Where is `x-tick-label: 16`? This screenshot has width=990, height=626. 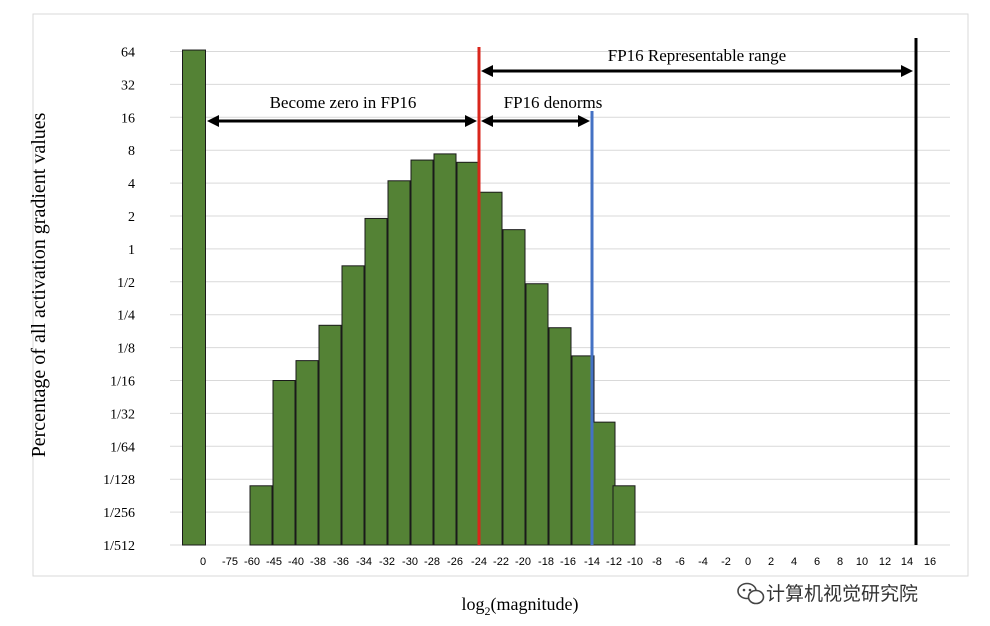 x-tick-label: 16 is located at coordinates (930, 562).